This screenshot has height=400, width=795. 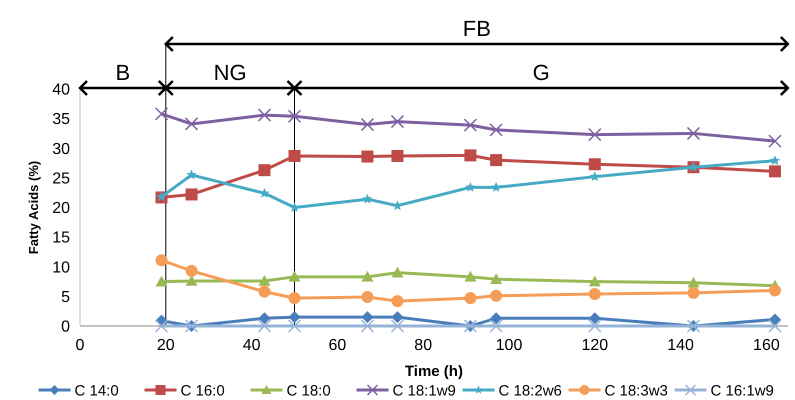 I want to click on y-tick-label: 10, so click(x=61, y=267).